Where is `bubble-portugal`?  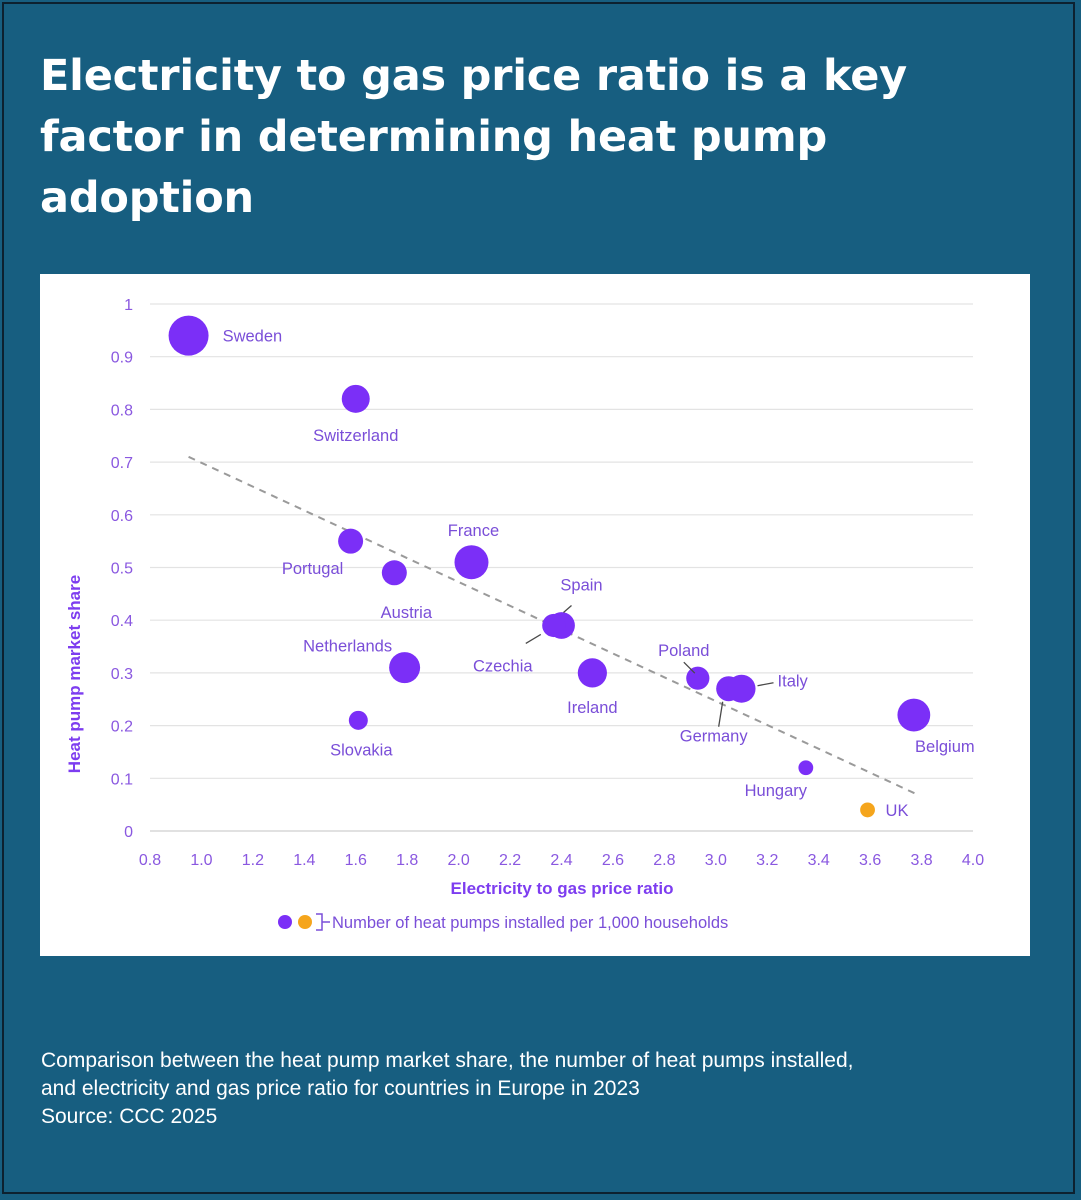
bubble-portugal is located at coordinates (351, 541).